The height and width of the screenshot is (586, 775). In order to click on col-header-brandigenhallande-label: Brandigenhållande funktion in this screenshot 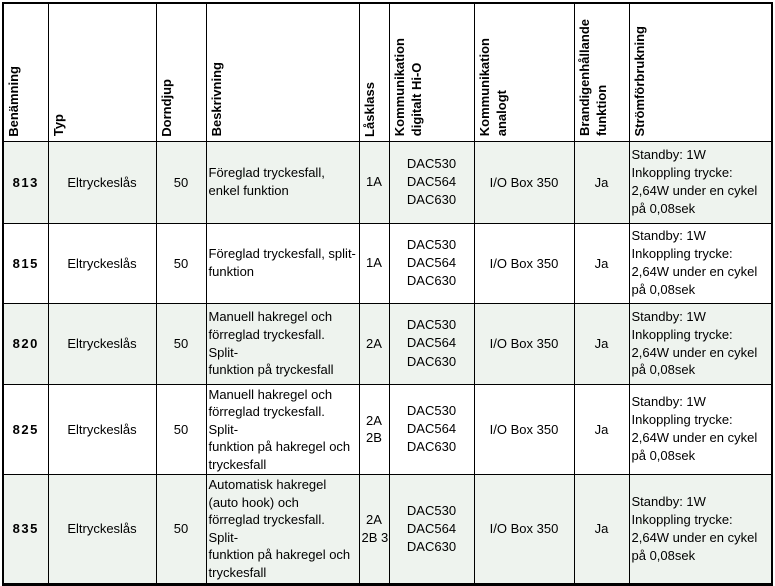, I will do `click(592, 78)`.